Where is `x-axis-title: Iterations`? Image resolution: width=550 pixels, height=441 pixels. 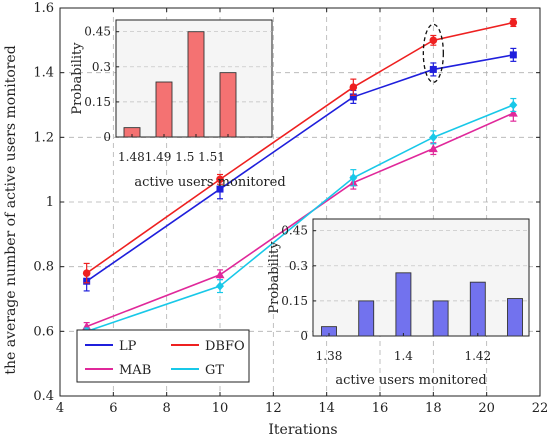 x-axis-title: Iterations is located at coordinates (302, 430).